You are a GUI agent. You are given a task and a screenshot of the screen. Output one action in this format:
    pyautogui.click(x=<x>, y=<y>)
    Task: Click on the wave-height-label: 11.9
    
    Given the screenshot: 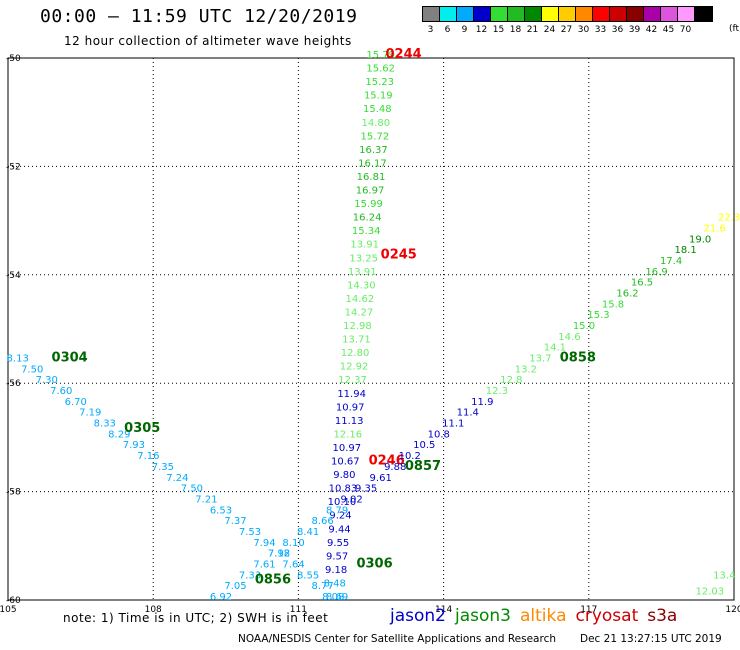 What is the action you would take?
    pyautogui.click(x=482, y=402)
    